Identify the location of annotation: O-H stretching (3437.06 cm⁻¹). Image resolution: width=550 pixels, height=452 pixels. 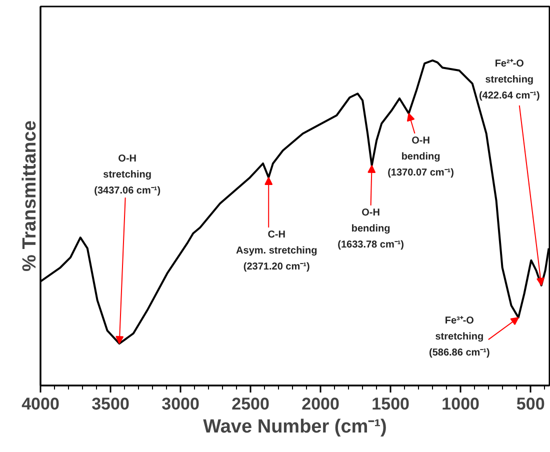
(127, 175).